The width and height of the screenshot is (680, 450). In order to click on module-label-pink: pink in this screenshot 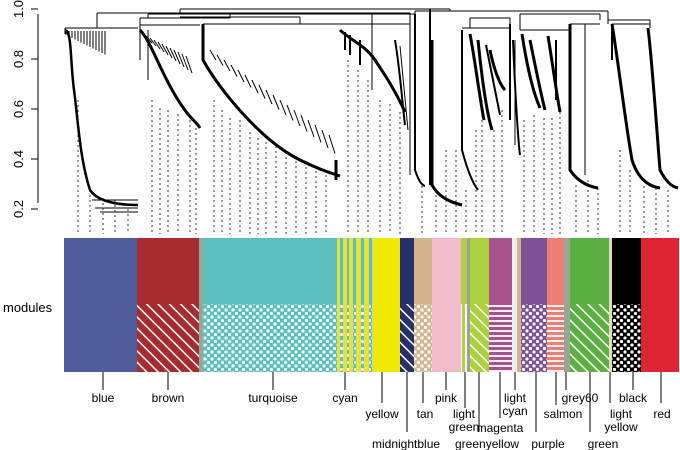, I will do `click(446, 398)`.